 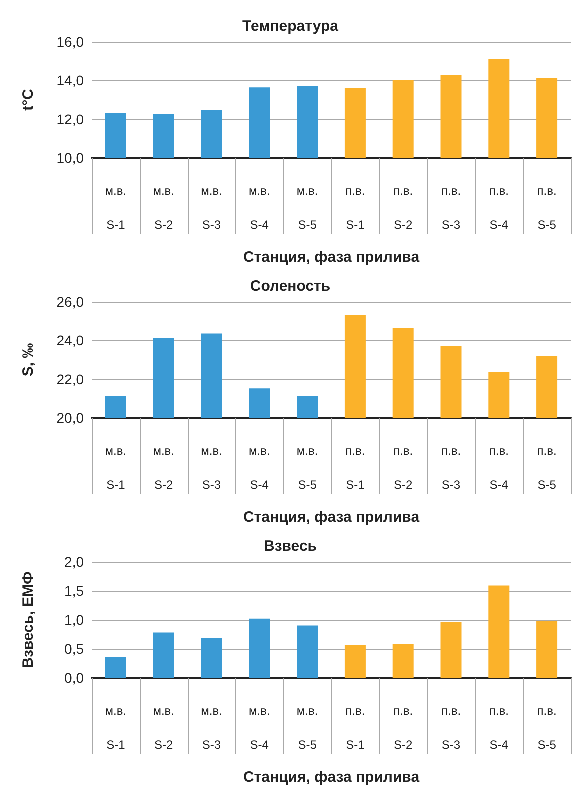 What do you see at coordinates (70, 302) in the screenshot?
I see `y-tick-label: 26,0` at bounding box center [70, 302].